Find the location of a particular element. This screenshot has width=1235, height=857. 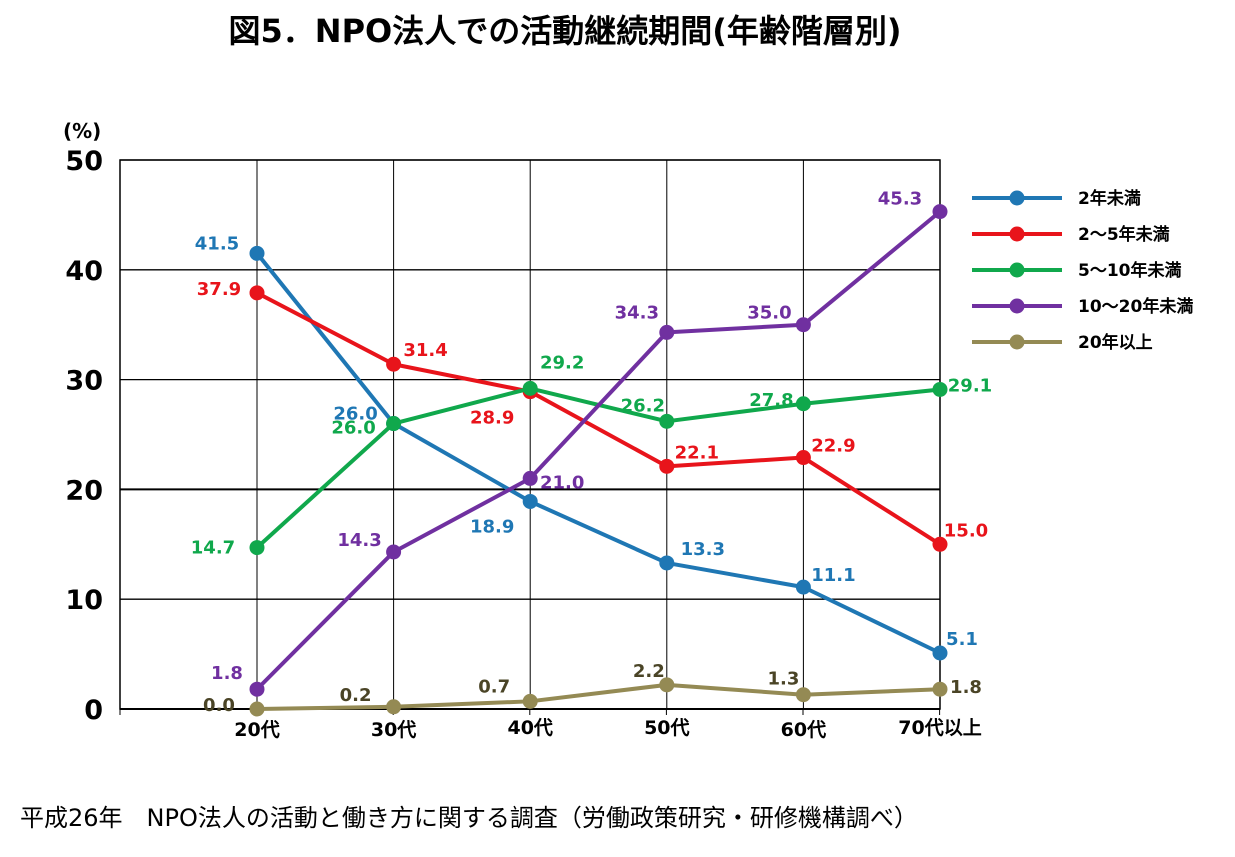

series-4-label-3: 2.2 is located at coordinates (649, 671).